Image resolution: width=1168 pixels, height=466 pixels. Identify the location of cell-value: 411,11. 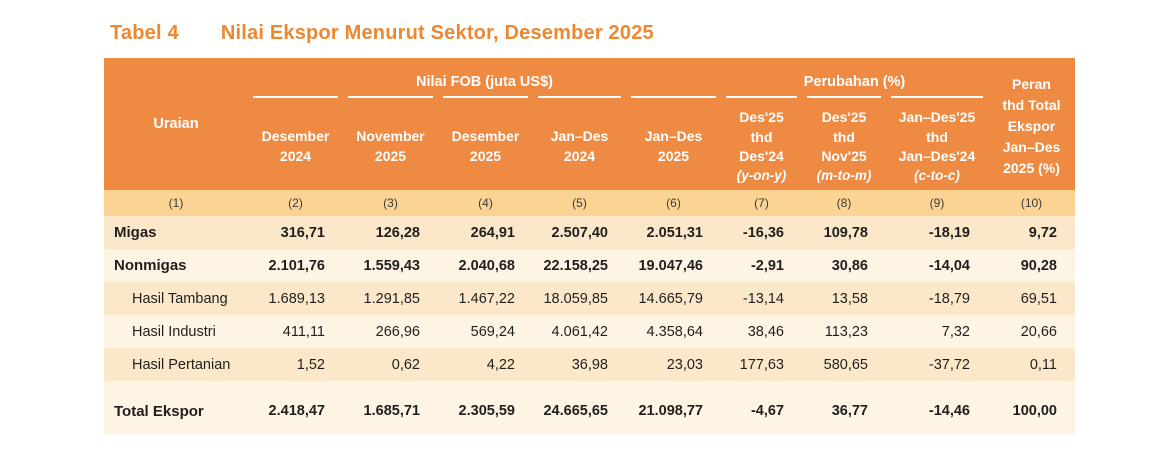
(303, 331).